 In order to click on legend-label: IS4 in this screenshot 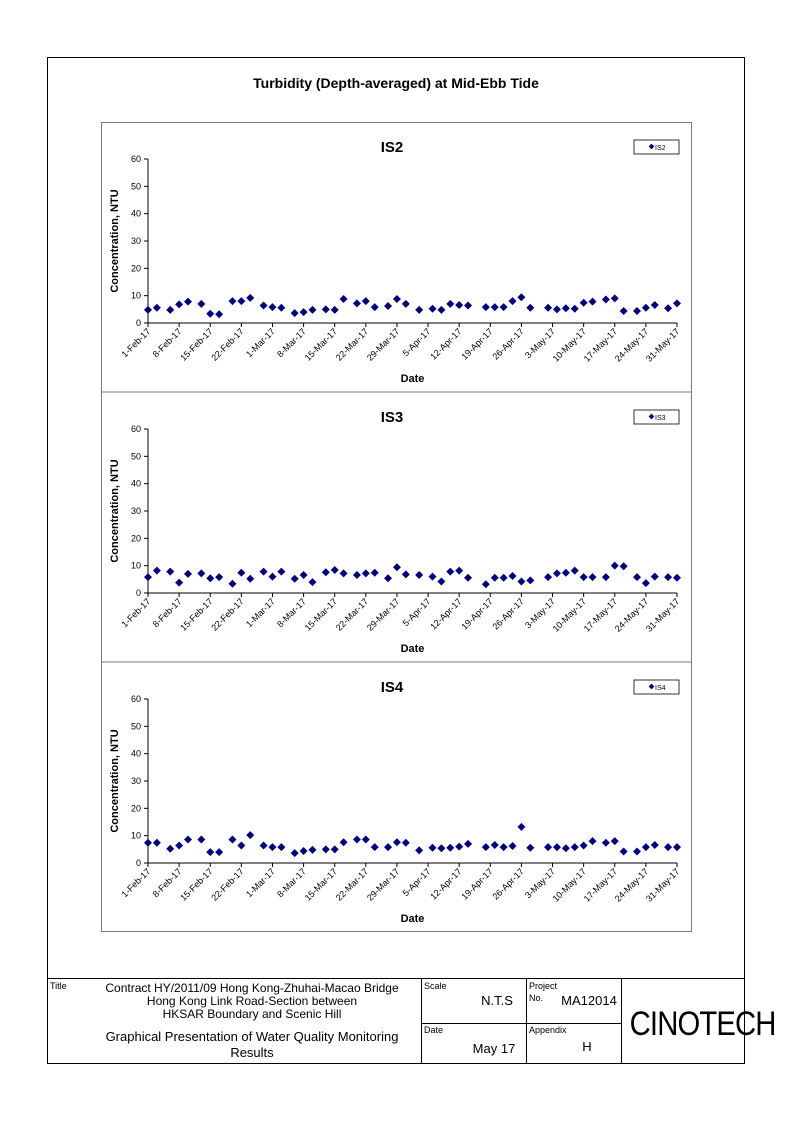, I will do `click(660, 688)`.